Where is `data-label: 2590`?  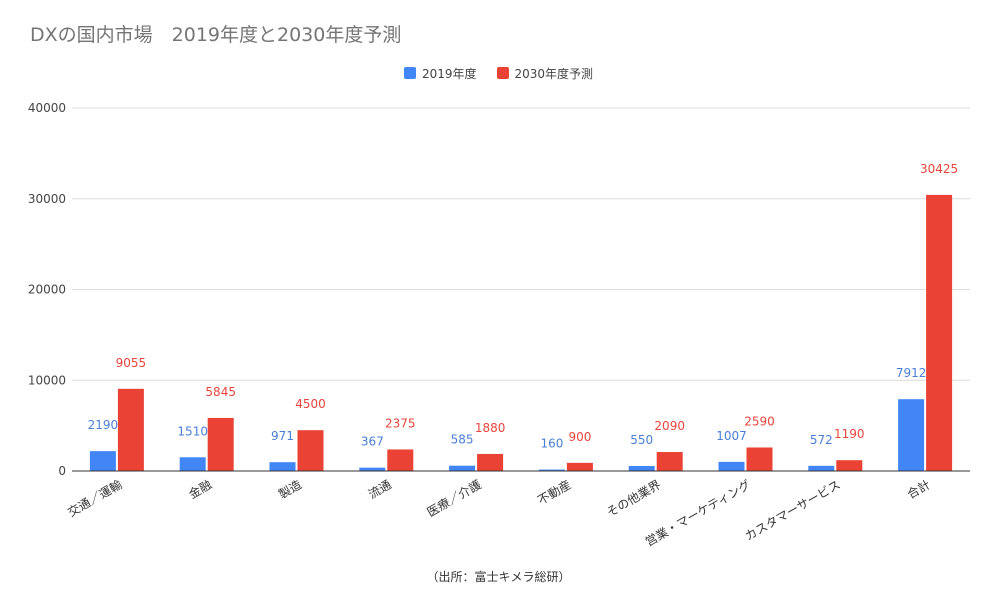 data-label: 2590 is located at coordinates (759, 421).